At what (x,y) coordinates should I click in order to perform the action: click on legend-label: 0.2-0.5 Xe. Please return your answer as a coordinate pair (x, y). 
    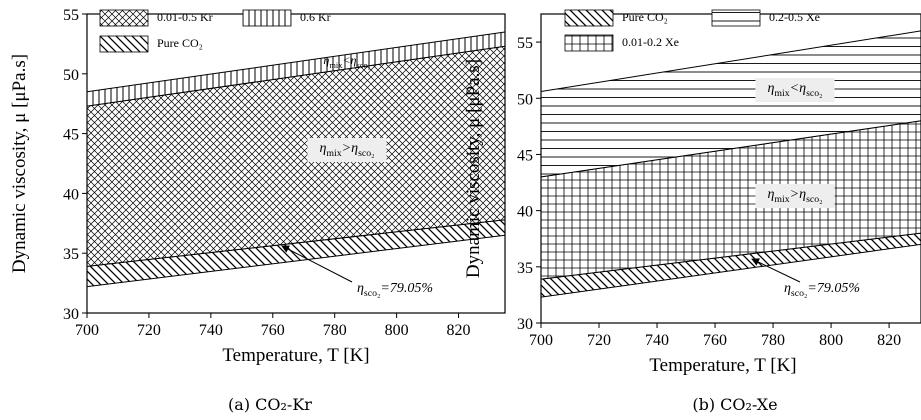
    Looking at the image, I should click on (794, 17).